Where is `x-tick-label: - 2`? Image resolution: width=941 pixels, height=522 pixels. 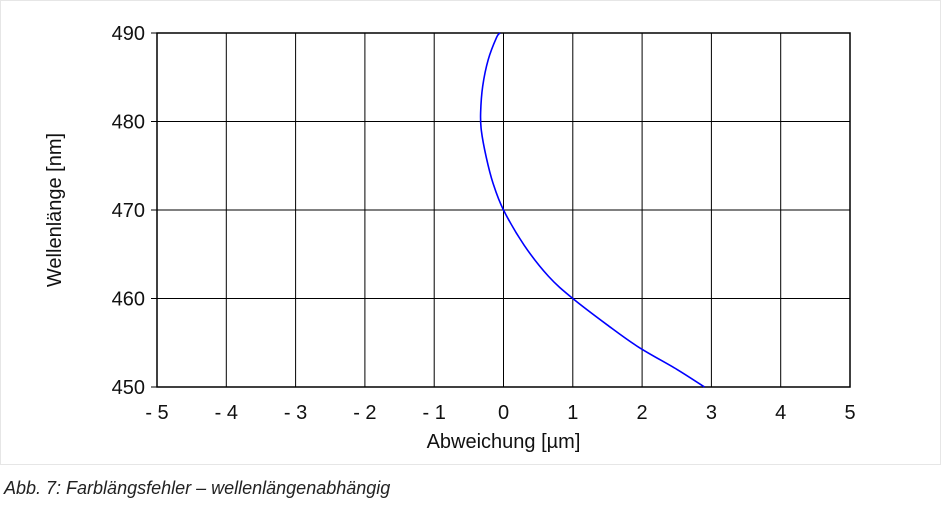 x-tick-label: - 2 is located at coordinates (364, 413).